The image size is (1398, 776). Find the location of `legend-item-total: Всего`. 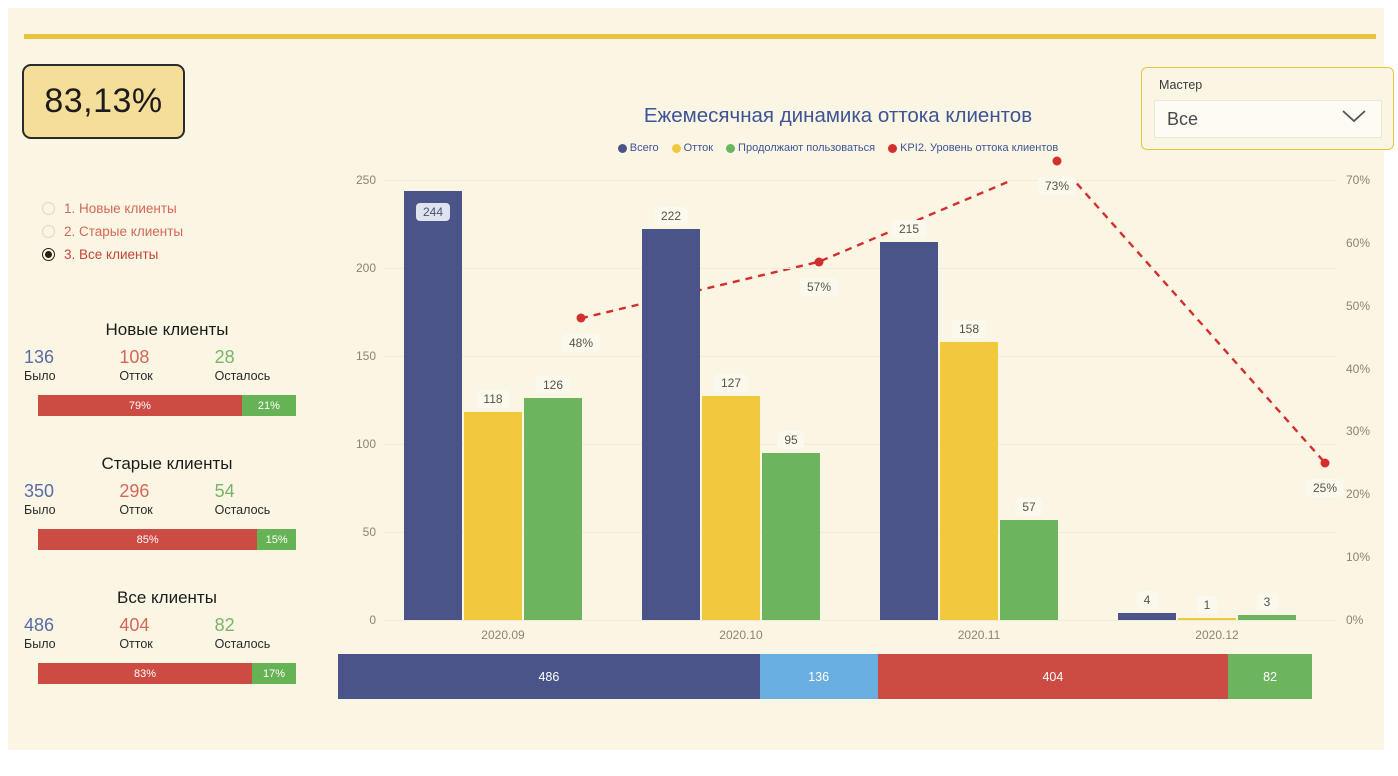

legend-item-total: Всего is located at coordinates (638, 148).